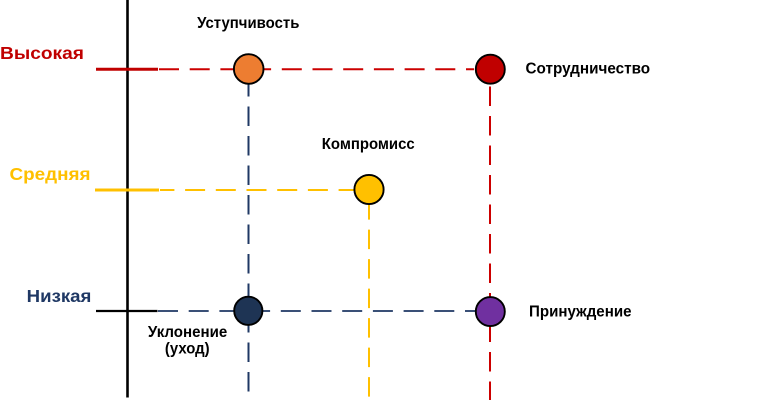  What do you see at coordinates (368, 144) in the screenshot?
I see `svg-text: Компромисс` at bounding box center [368, 144].